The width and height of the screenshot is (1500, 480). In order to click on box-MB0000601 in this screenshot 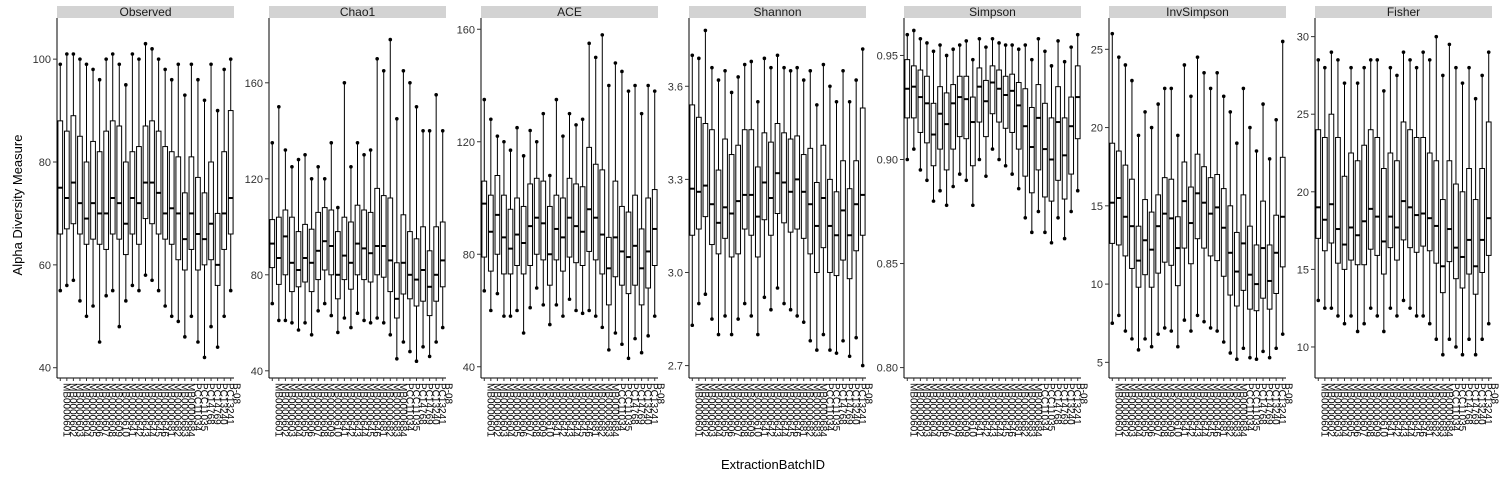, I will do `click(272, 223)`.